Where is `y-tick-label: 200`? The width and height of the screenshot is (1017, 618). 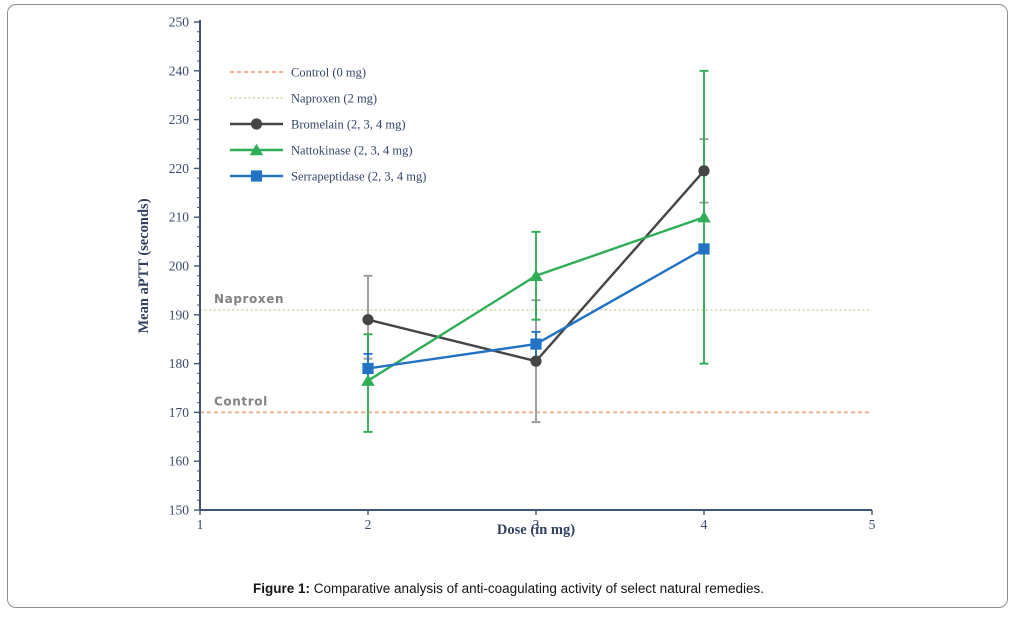 y-tick-label: 200 is located at coordinates (179, 266).